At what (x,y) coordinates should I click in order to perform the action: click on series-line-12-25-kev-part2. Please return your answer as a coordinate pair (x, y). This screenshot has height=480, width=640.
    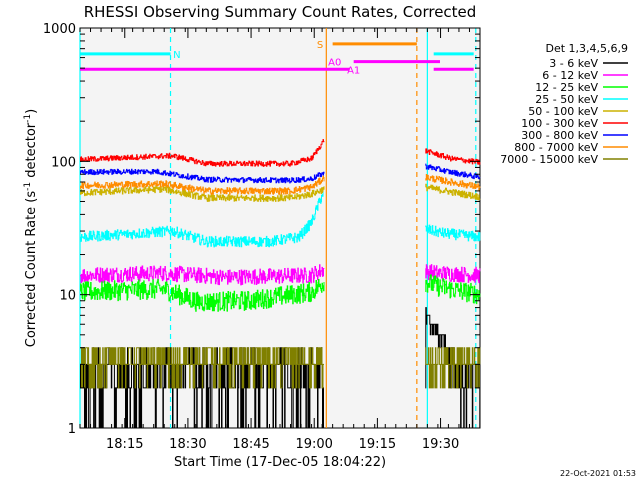
    Looking at the image, I should click on (453, 289).